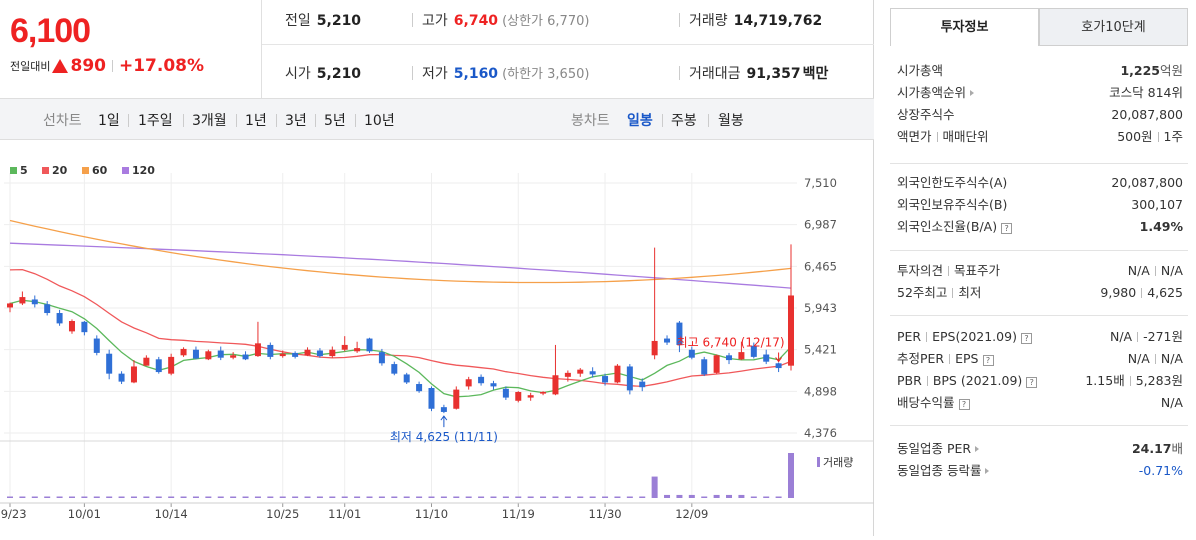 The height and width of the screenshot is (540, 1196). What do you see at coordinates (1177, 448) in the screenshot?
I see `industry-per-unit: 배` at bounding box center [1177, 448].